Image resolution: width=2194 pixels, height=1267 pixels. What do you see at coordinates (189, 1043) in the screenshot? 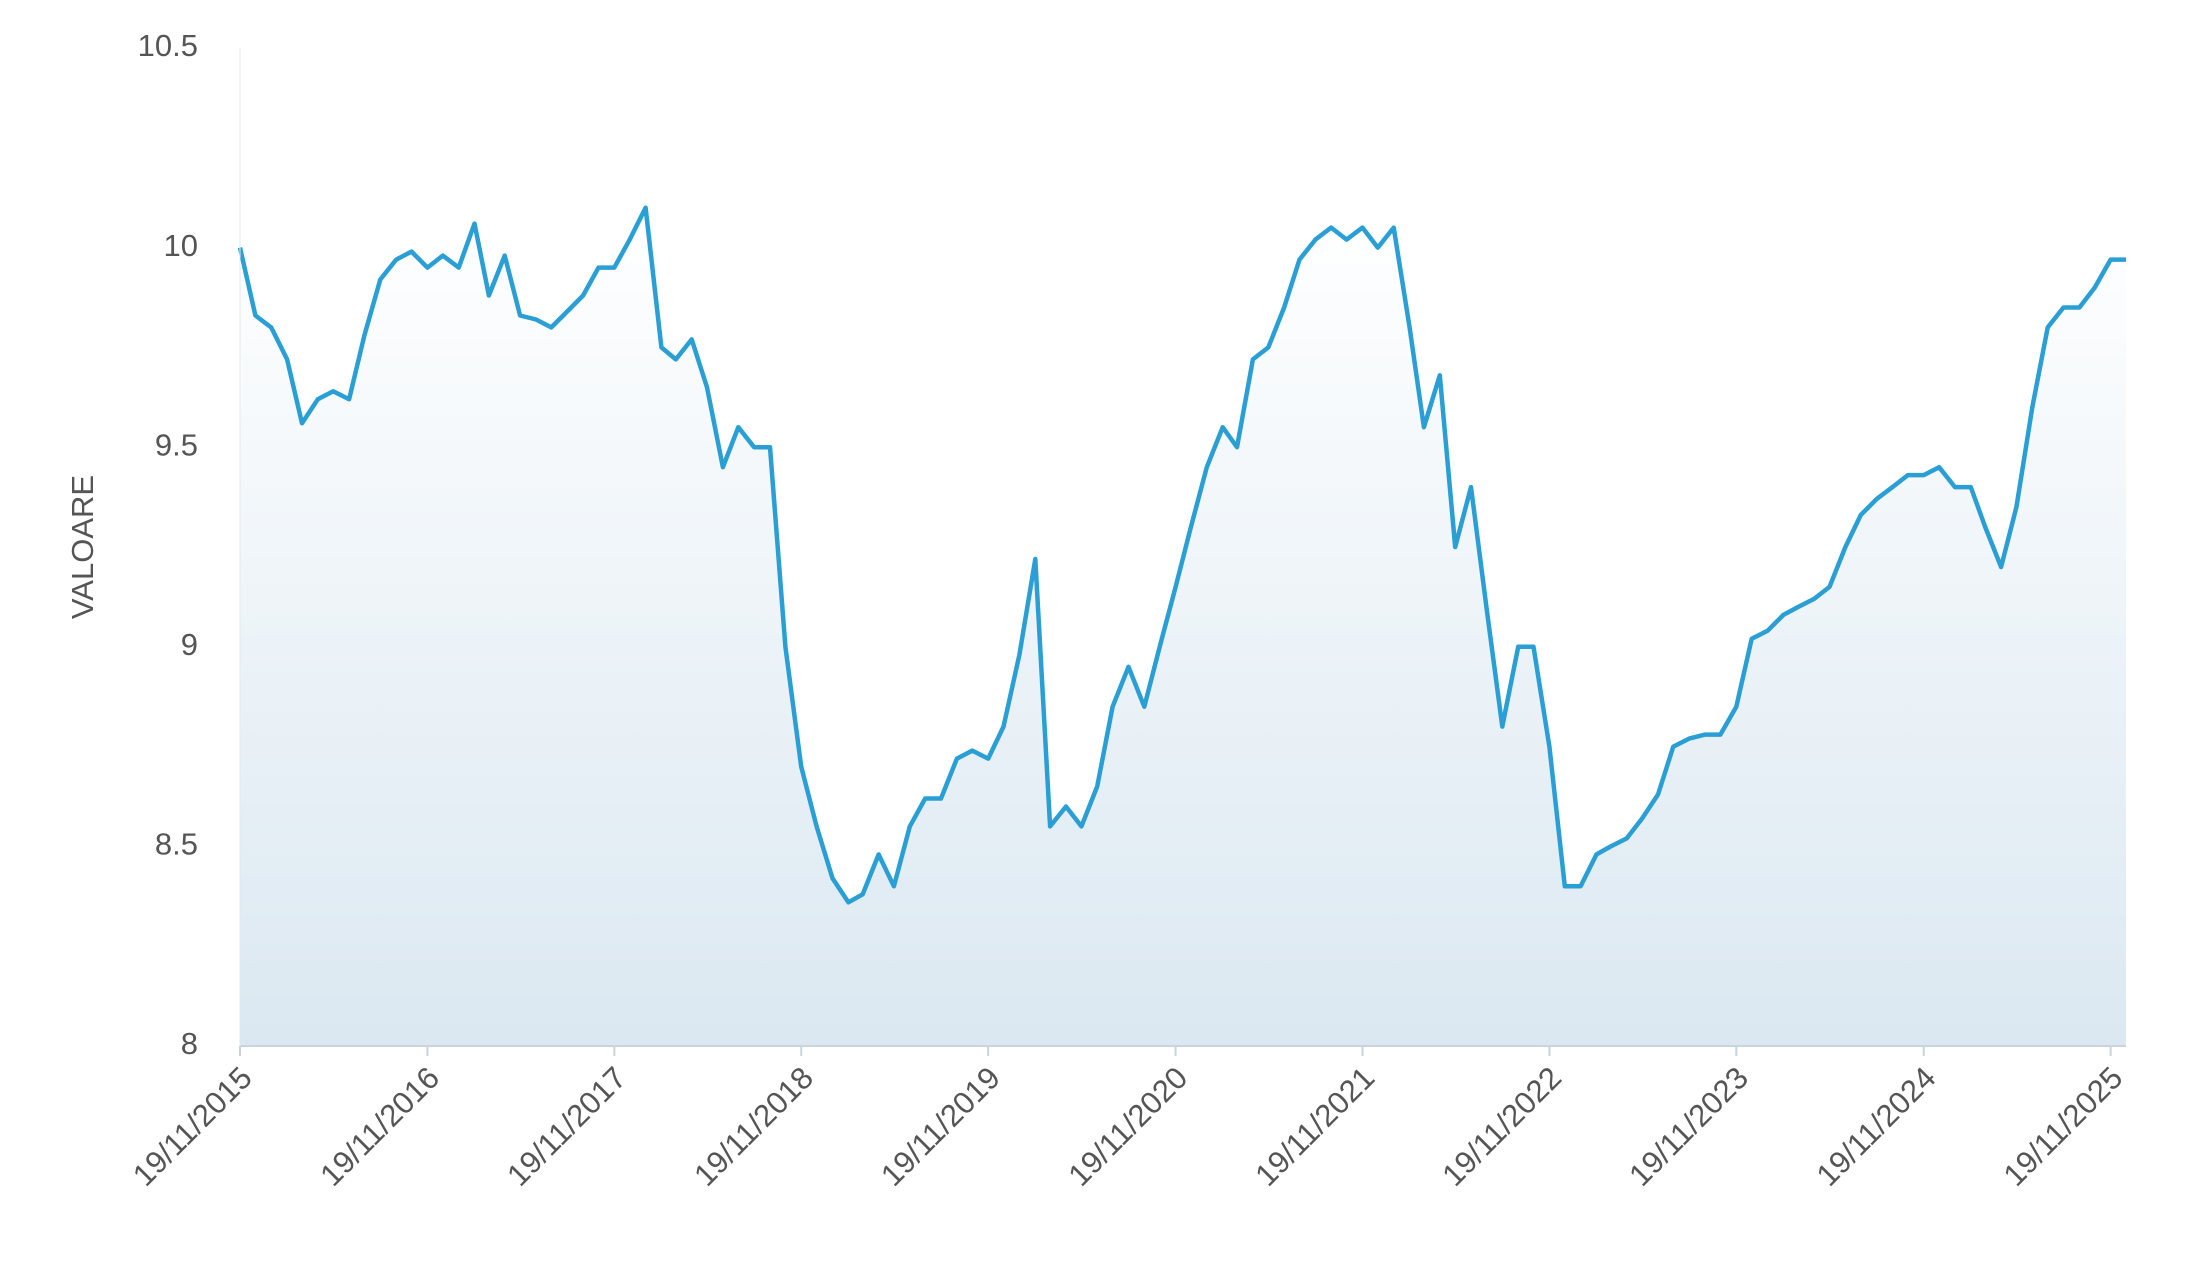
I see `y-tick-label: 8` at bounding box center [189, 1043].